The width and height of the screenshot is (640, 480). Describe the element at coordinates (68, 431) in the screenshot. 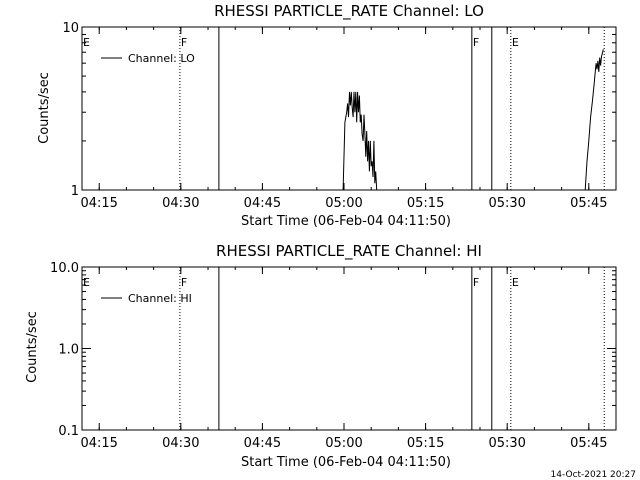

I see `y-tick-label: 0.1` at that location.